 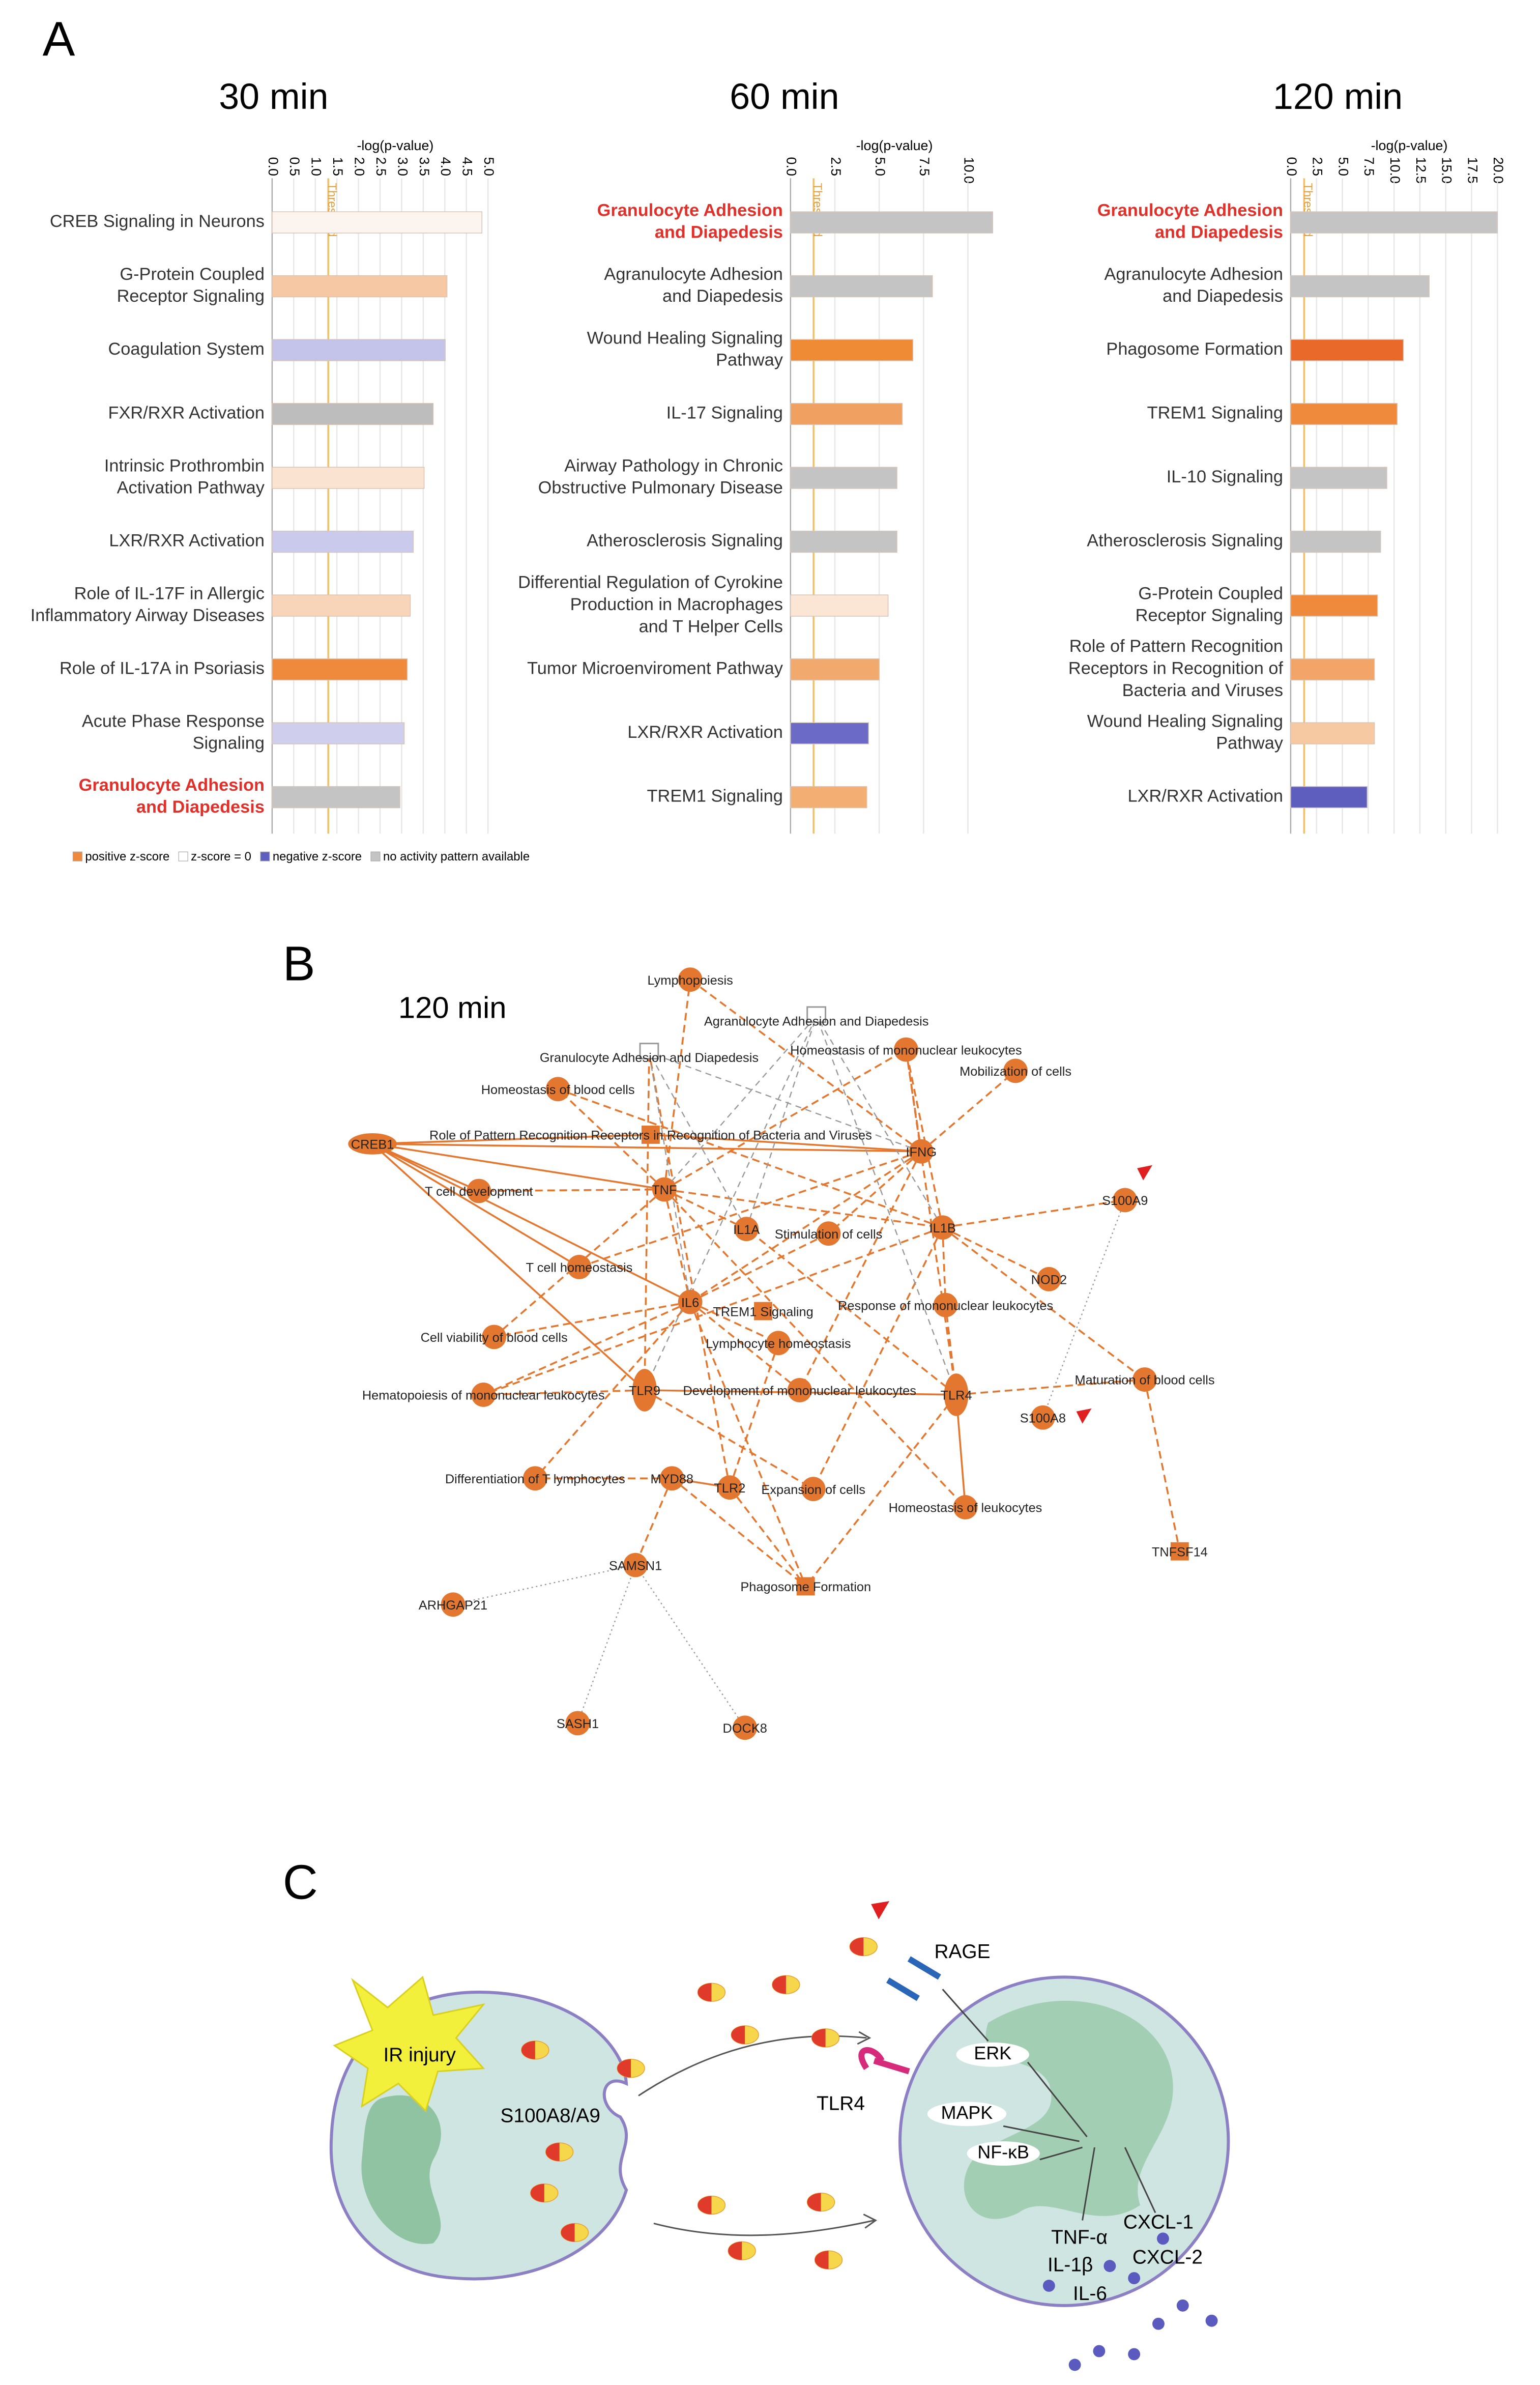 What do you see at coordinates (967, 2113) in the screenshot?
I see `pathway-label: MAPK` at bounding box center [967, 2113].